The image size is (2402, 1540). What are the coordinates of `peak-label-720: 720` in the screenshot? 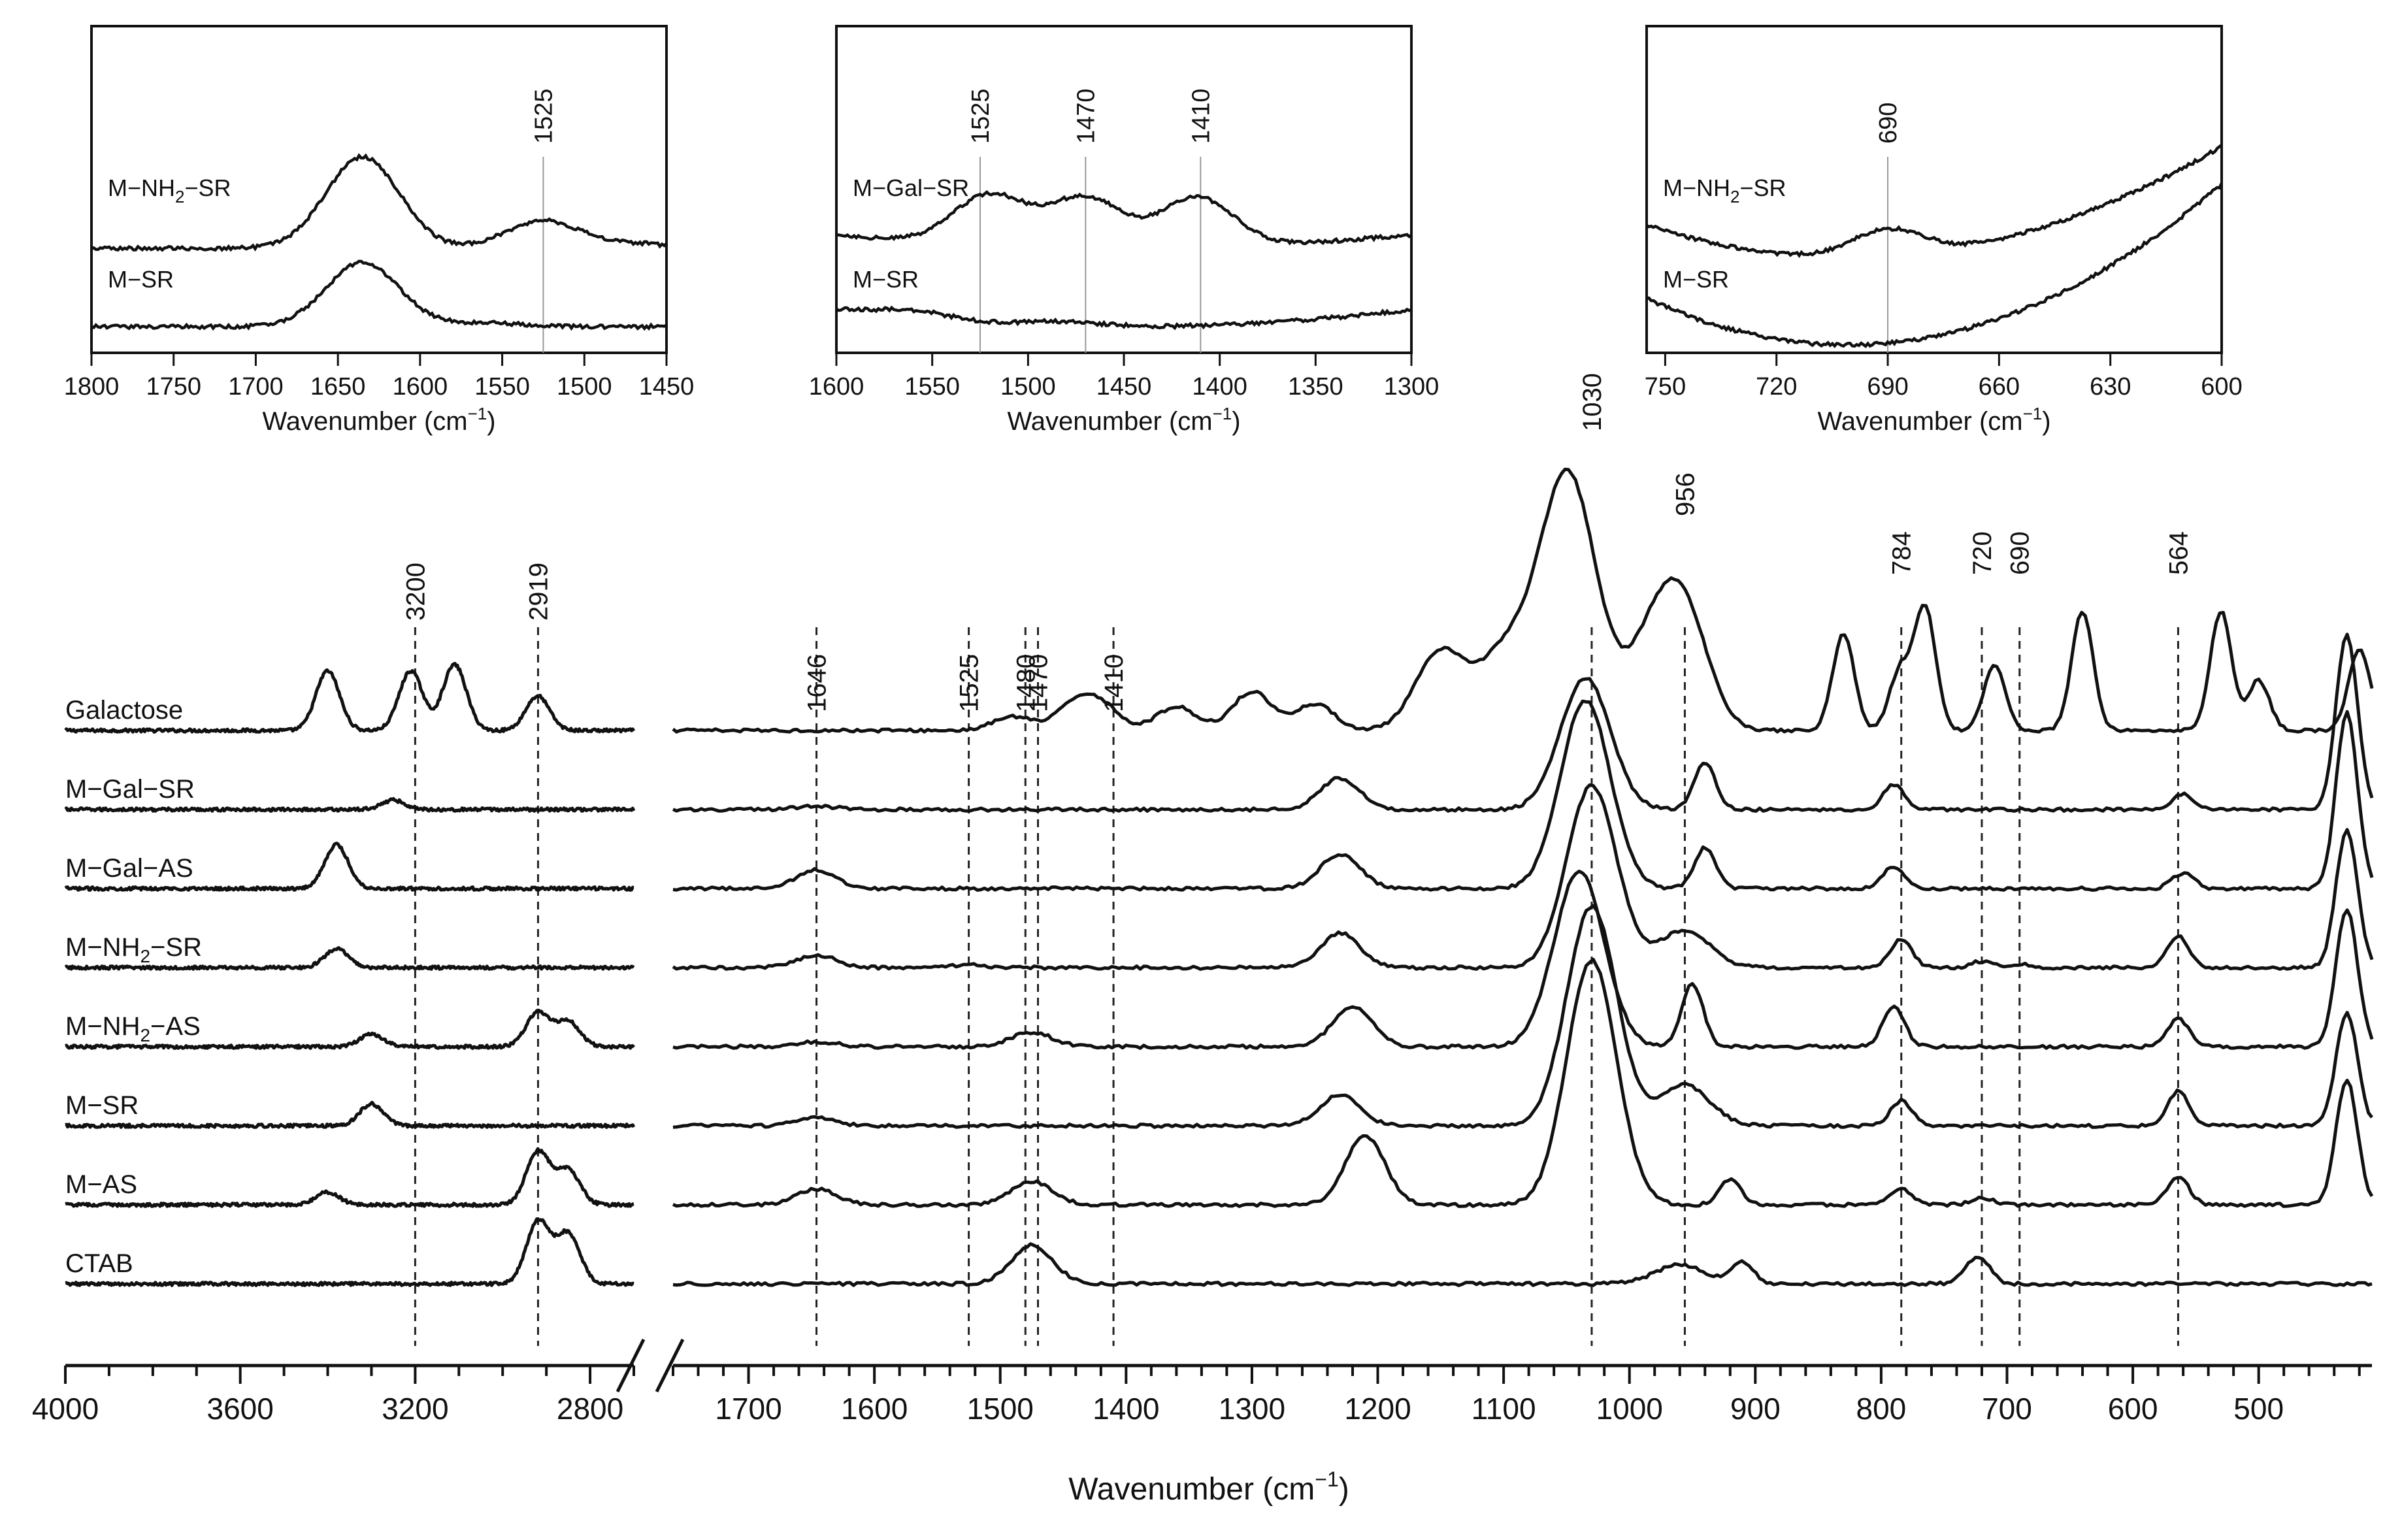 It's located at (1982, 553).